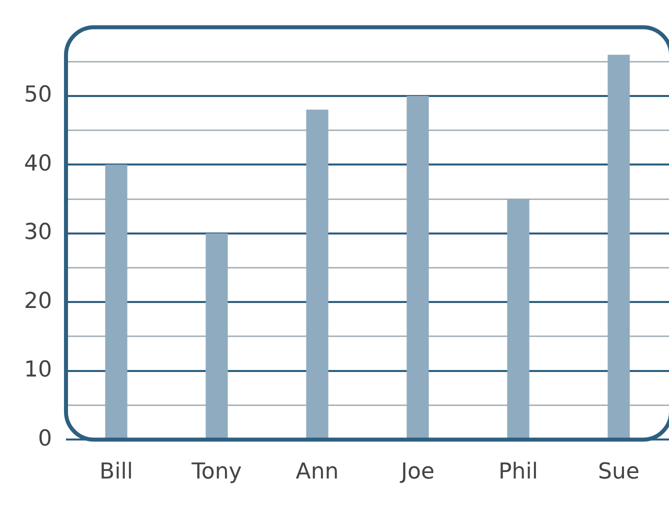  What do you see at coordinates (619, 472) in the screenshot?
I see `x-tick-label: Sue` at bounding box center [619, 472].